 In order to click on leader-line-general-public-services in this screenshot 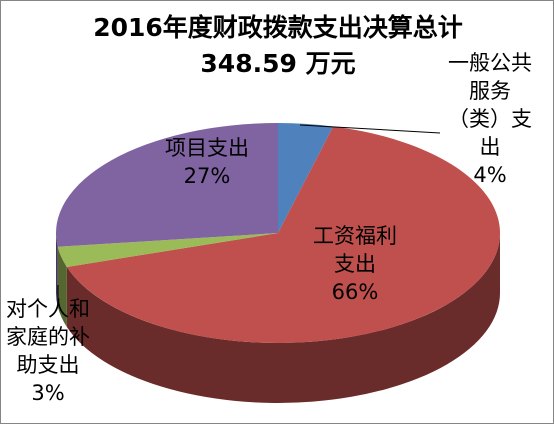, I will do `click(370, 129)`.